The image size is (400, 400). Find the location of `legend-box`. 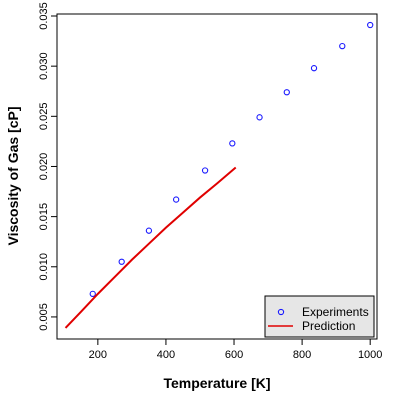

legend-box is located at coordinates (319, 316).